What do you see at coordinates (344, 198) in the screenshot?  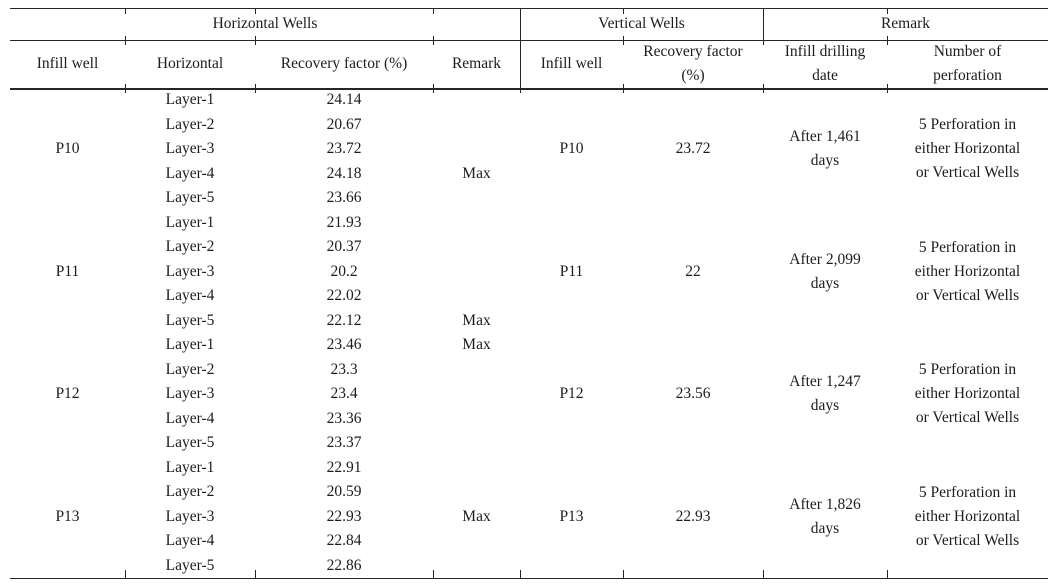 I see `recovery-cell: 23.66` at bounding box center [344, 198].